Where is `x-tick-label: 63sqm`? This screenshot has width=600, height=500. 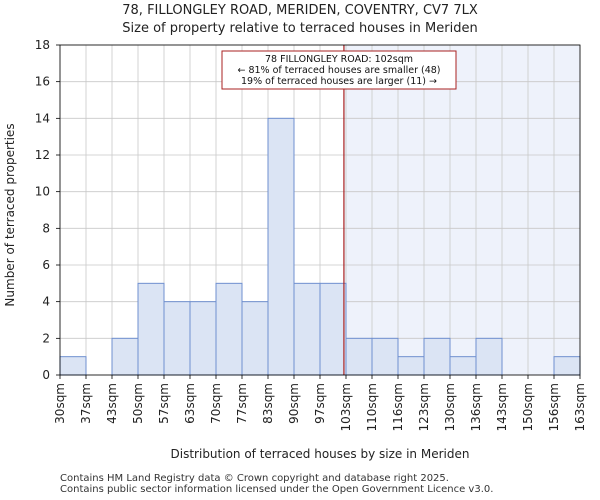 x-tick-label: 63sqm is located at coordinates (190, 403).